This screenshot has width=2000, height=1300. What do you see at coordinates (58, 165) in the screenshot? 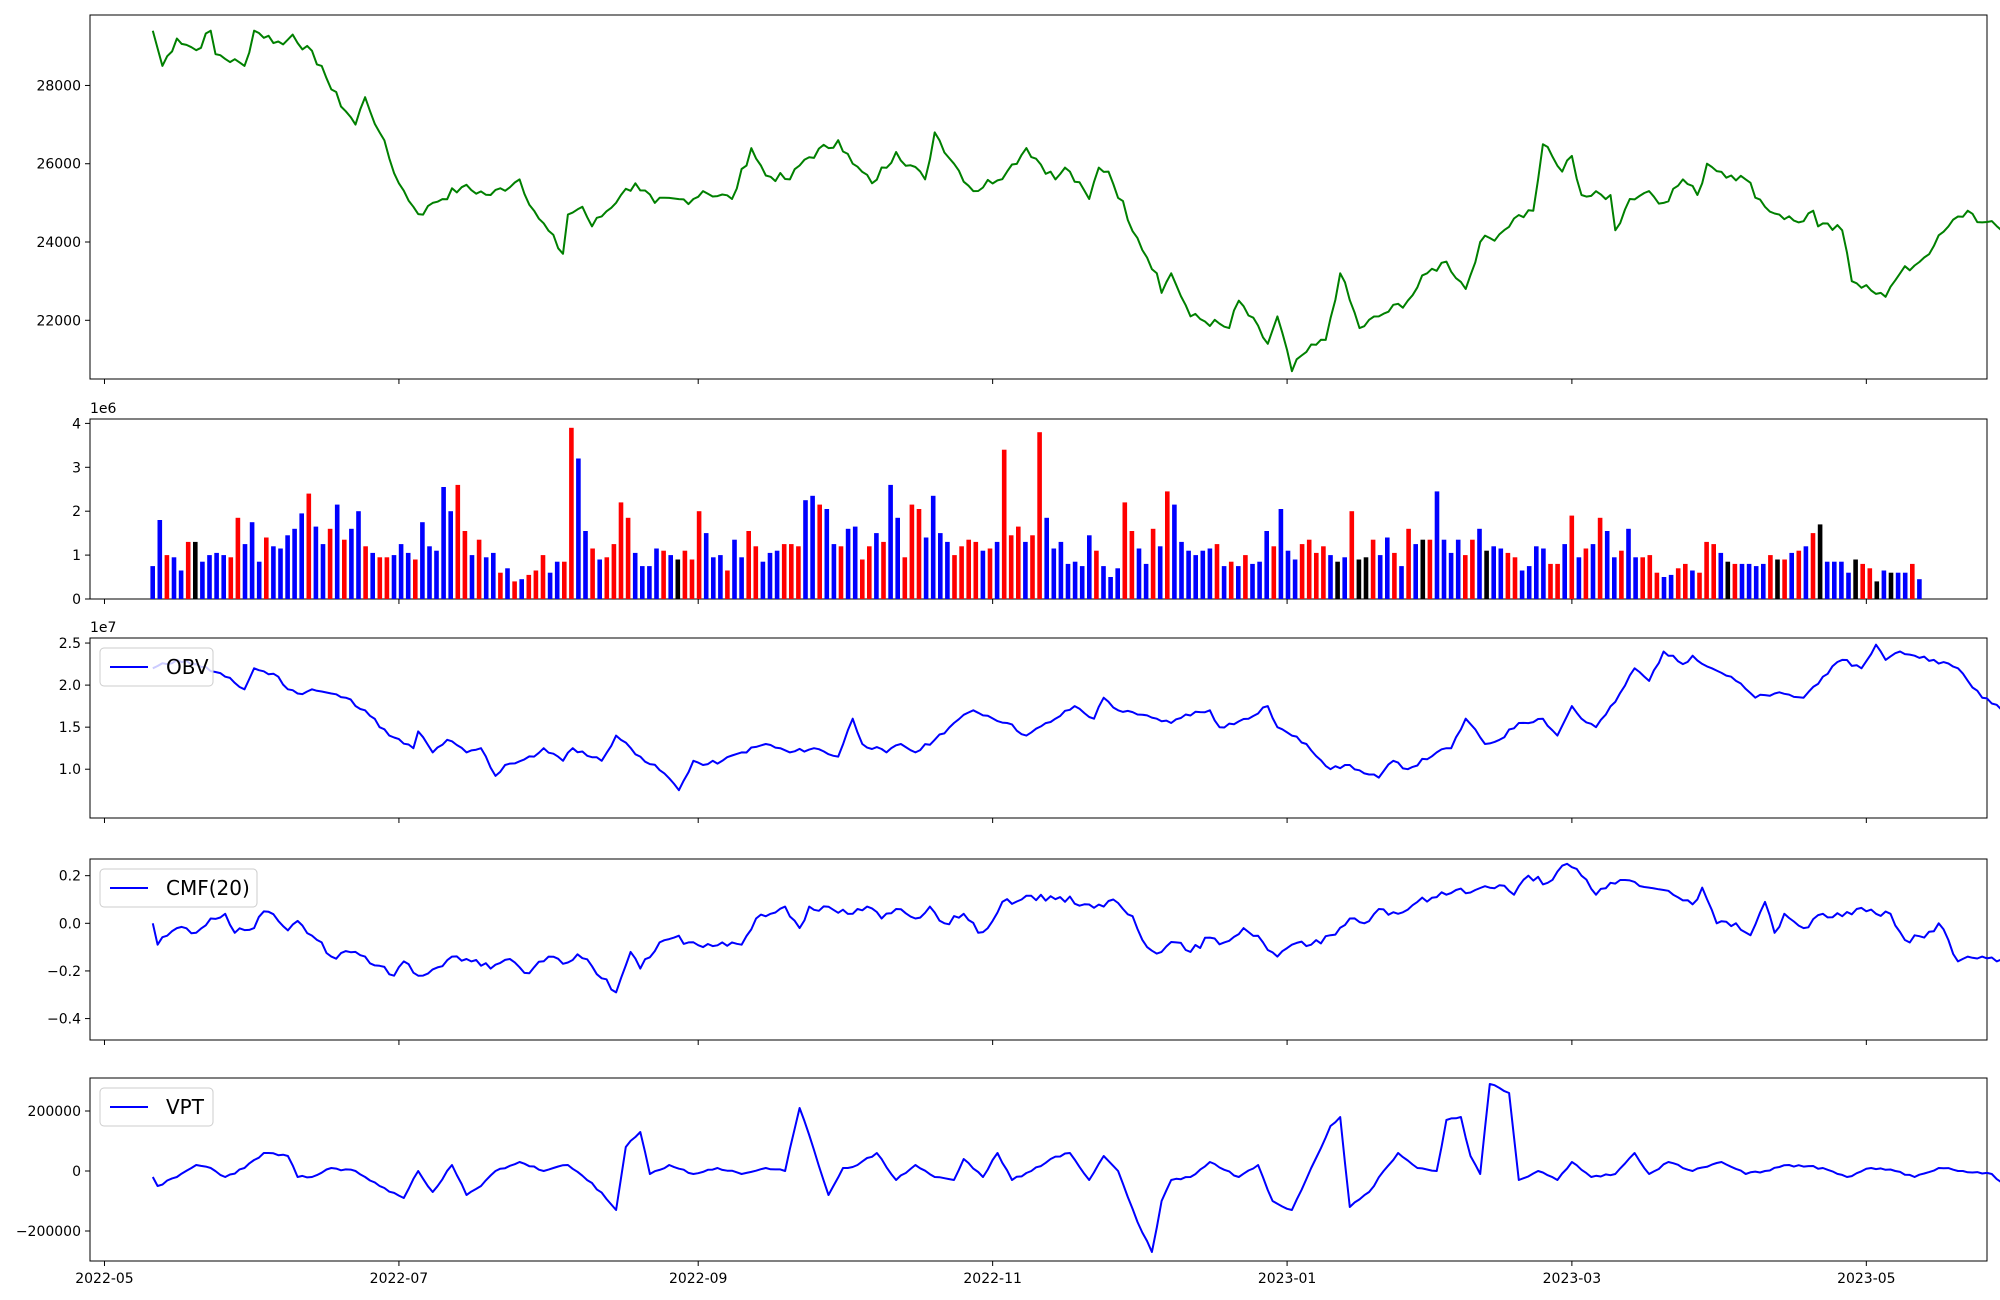
I see `y-tick-label: 26000` at bounding box center [58, 165].